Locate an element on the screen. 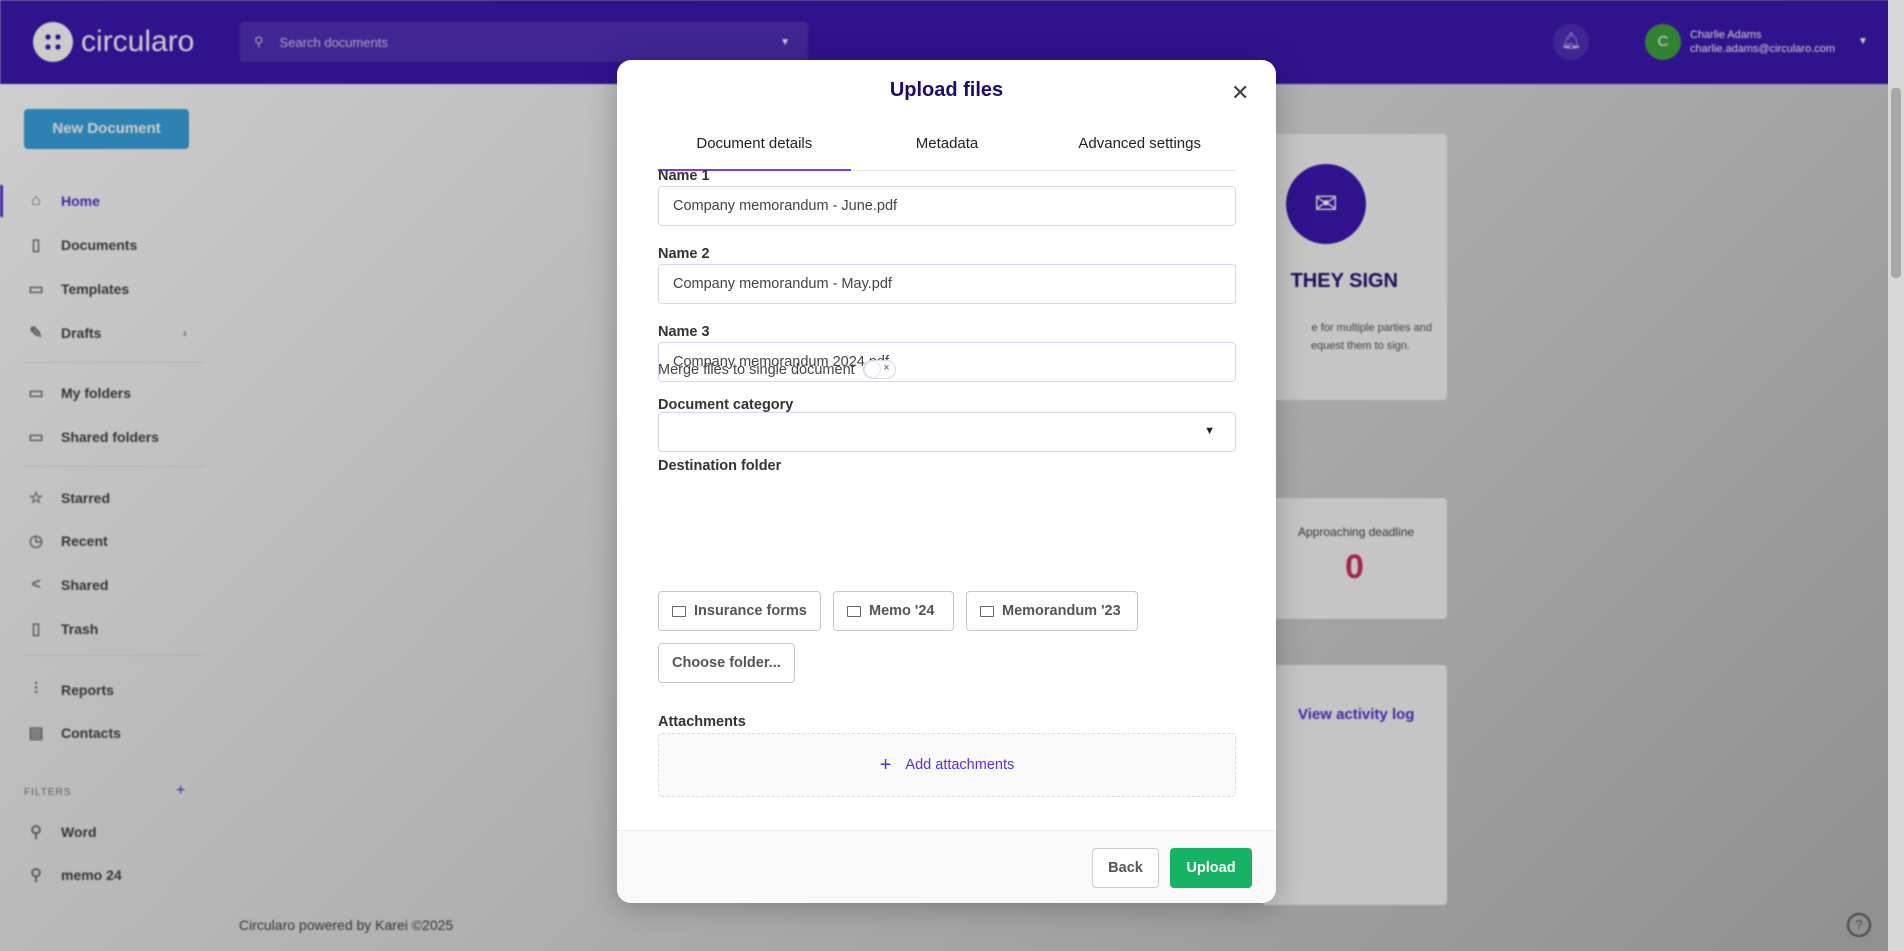  folder-icon: ▭ is located at coordinates (36, 393).